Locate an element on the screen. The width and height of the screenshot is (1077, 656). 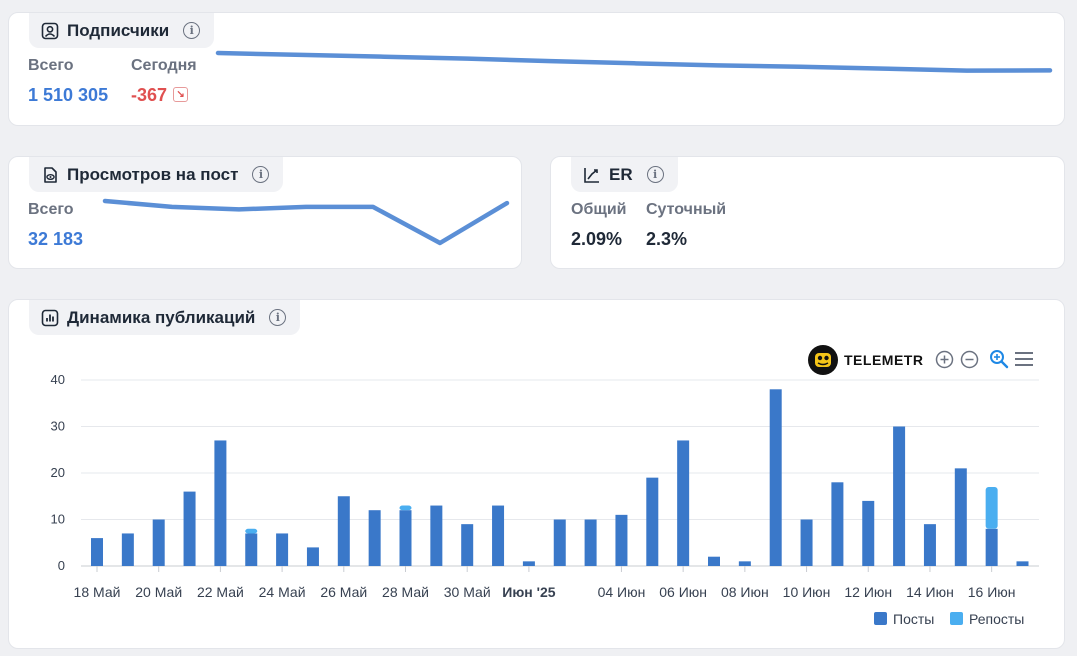
user-icon is located at coordinates (50, 31).